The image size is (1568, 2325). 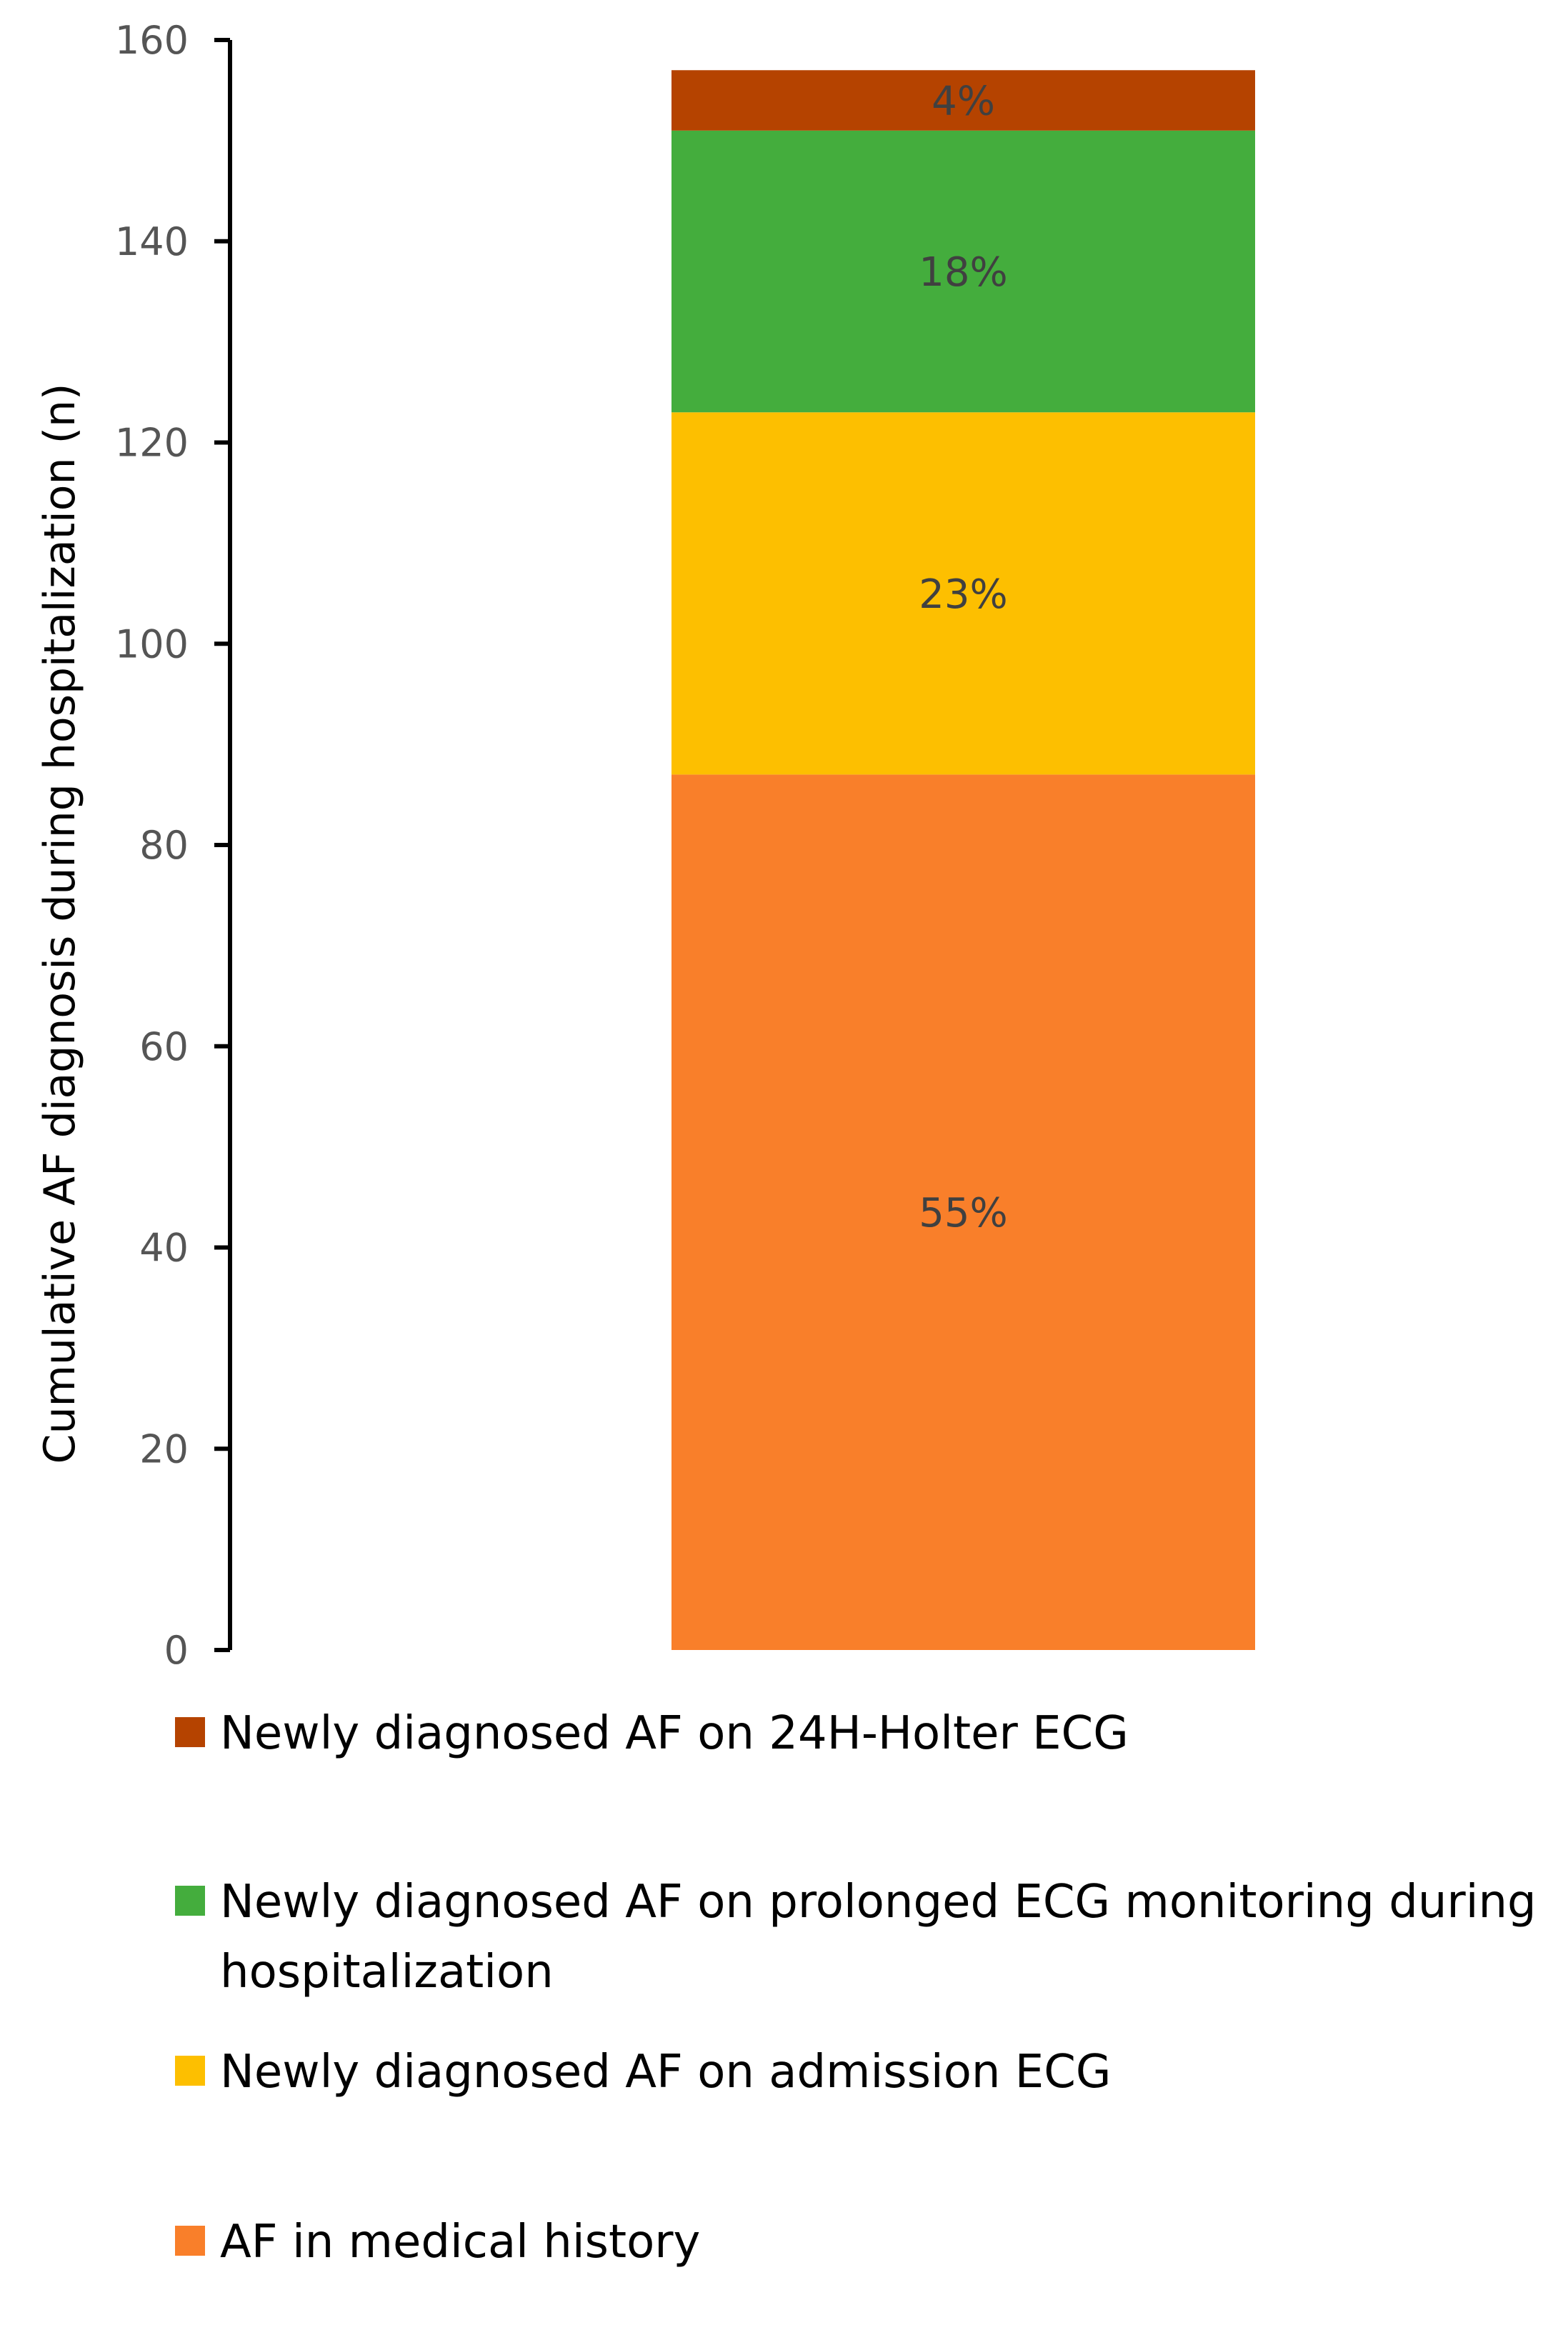 I want to click on segment-data-label: 23%, so click(x=963, y=594).